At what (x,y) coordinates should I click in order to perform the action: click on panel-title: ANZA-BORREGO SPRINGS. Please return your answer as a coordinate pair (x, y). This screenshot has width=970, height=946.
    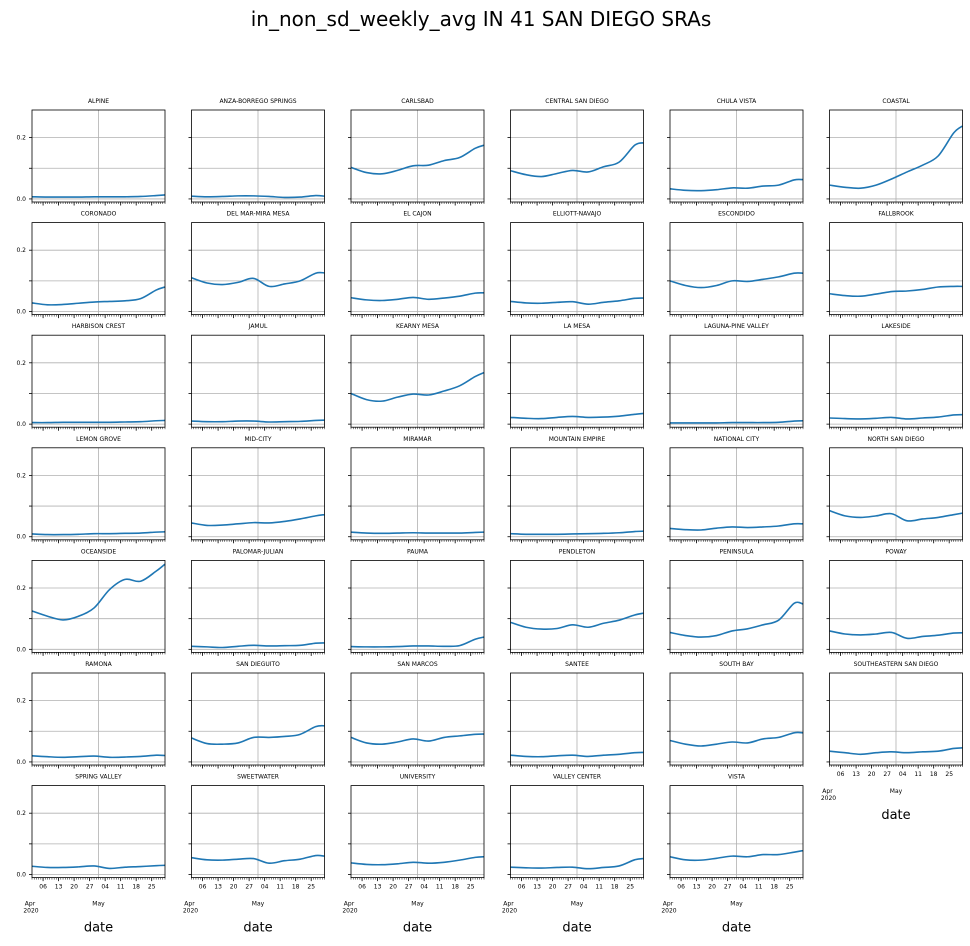
    Looking at the image, I should click on (257, 101).